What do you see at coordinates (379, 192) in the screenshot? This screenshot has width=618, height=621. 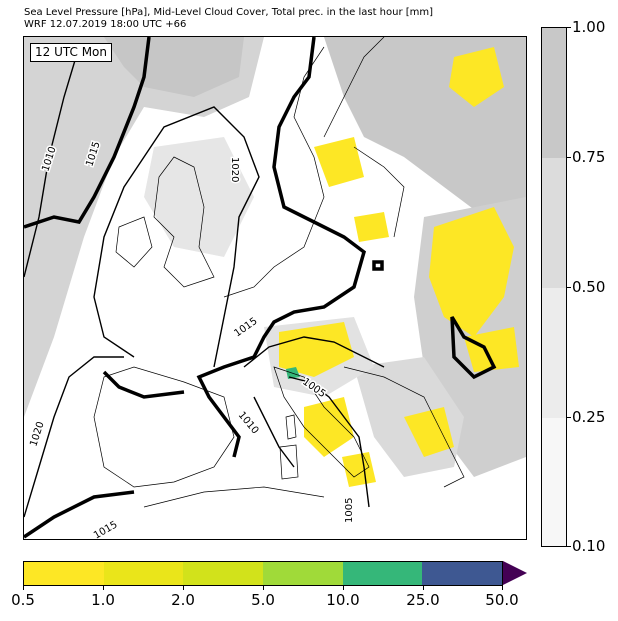 I see `coast-baltic` at bounding box center [379, 192].